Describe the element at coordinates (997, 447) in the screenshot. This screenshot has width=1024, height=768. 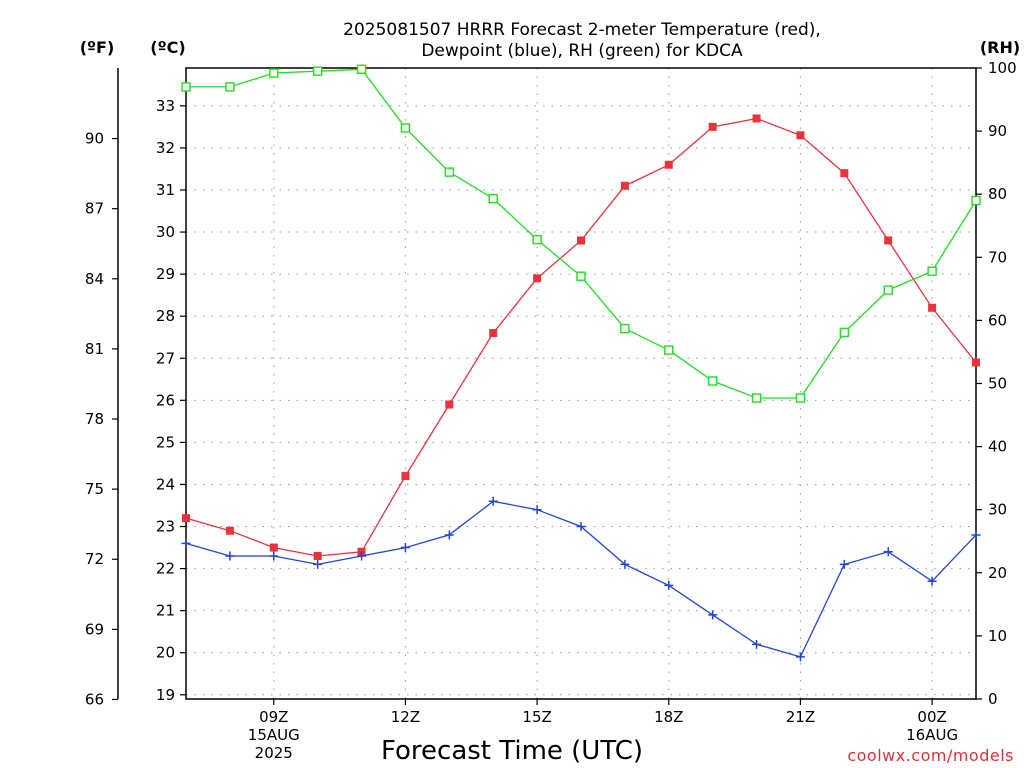
I see `rh-tick-label: 40` at that location.